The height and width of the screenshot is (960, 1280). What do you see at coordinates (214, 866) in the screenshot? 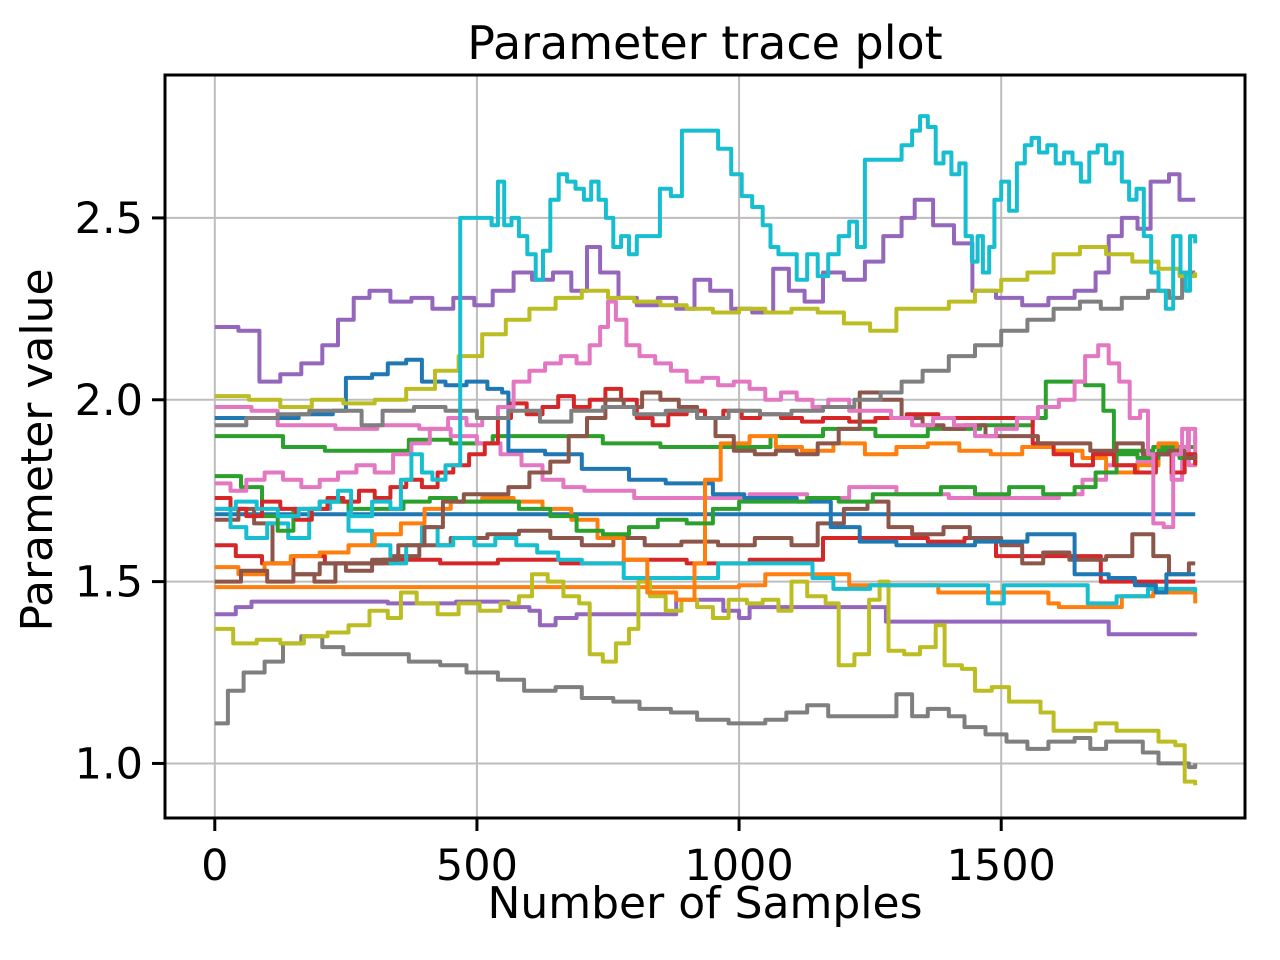
I see `x-tick-label: 0` at bounding box center [214, 866].